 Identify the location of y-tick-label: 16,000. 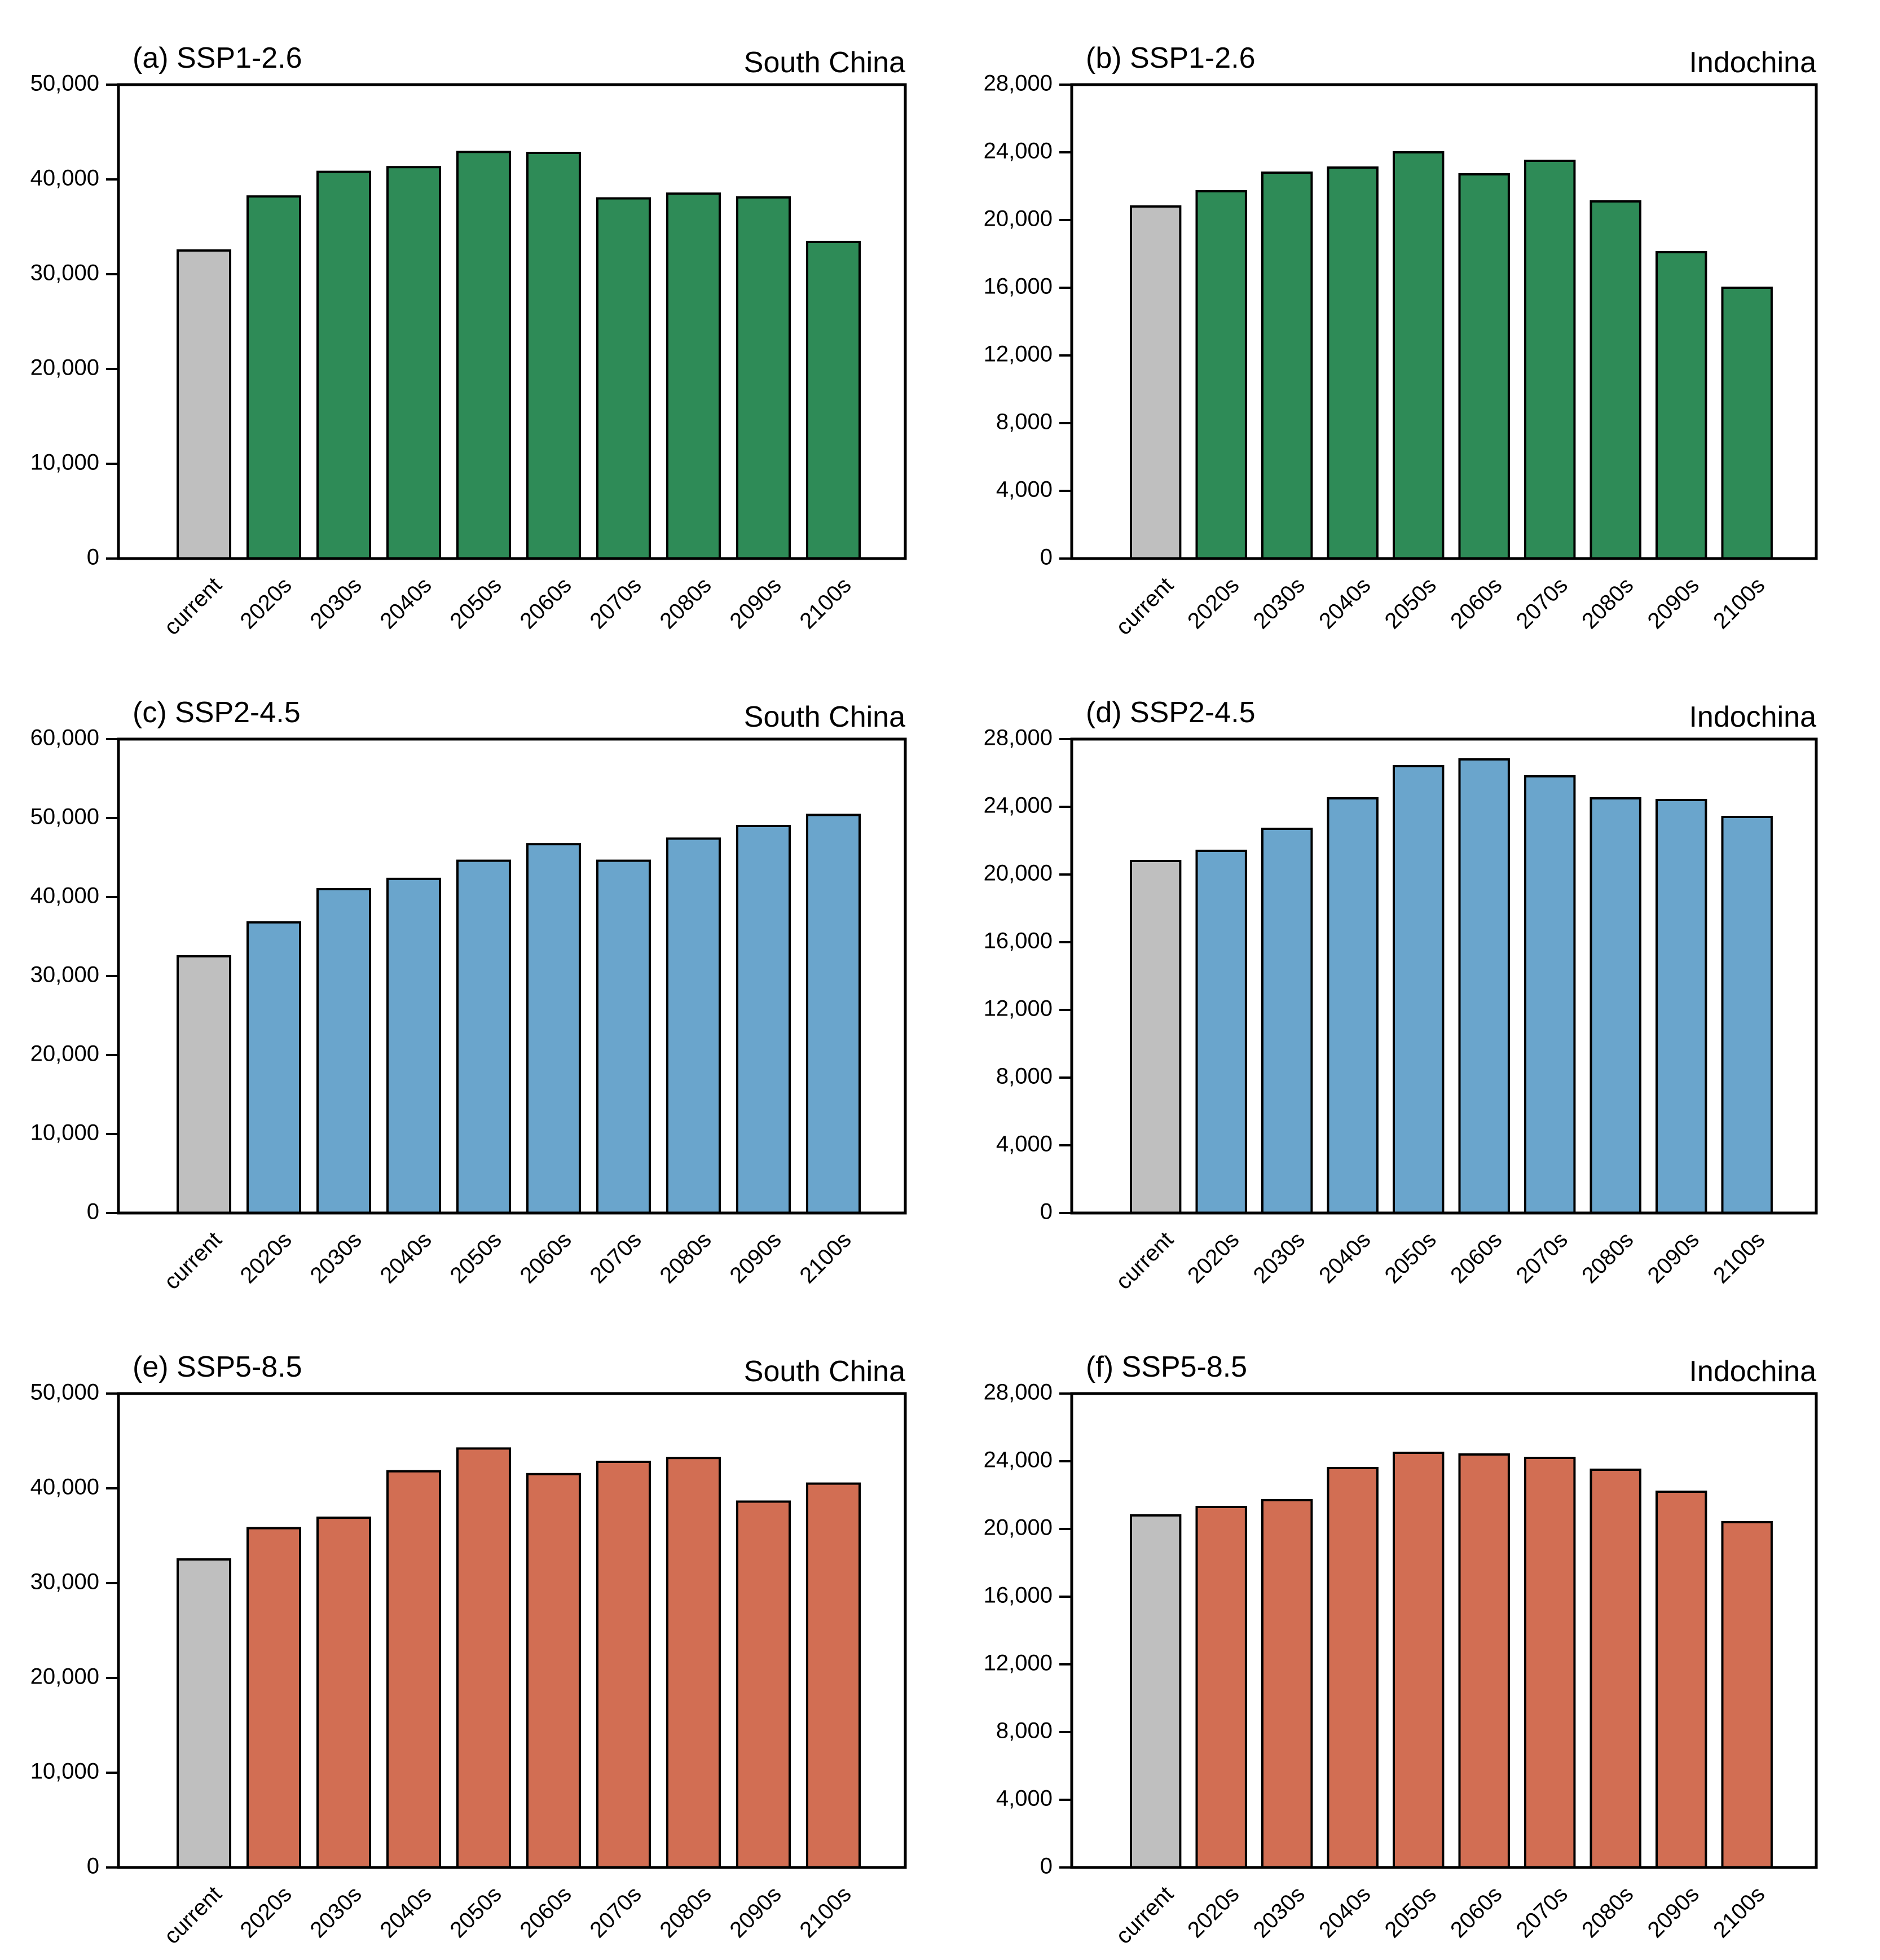
(1018, 286).